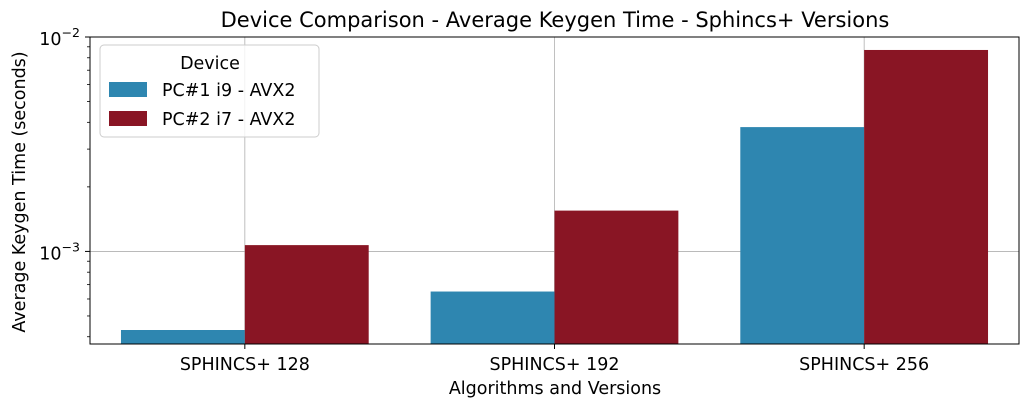 The image size is (1030, 411). What do you see at coordinates (555, 389) in the screenshot?
I see `x-axis-label: Algorithms and Versions` at bounding box center [555, 389].